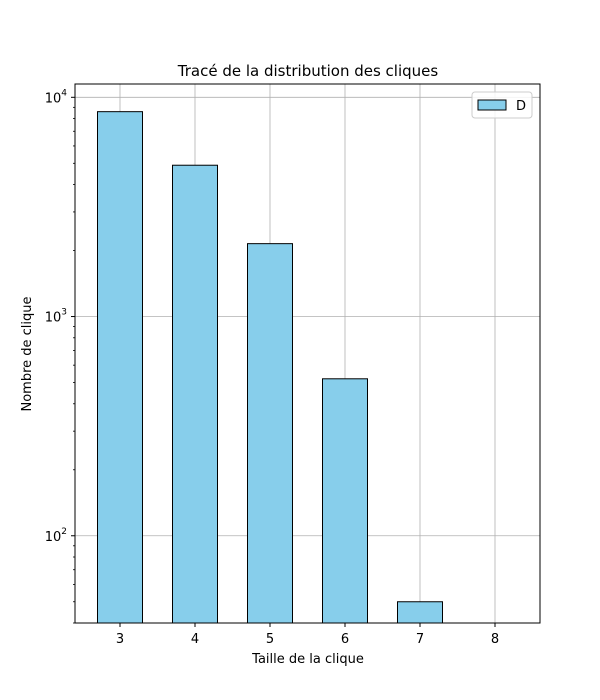  Describe the element at coordinates (307, 635) in the screenshot. I see `x-axis: 3 4 5 6 7 8` at that location.